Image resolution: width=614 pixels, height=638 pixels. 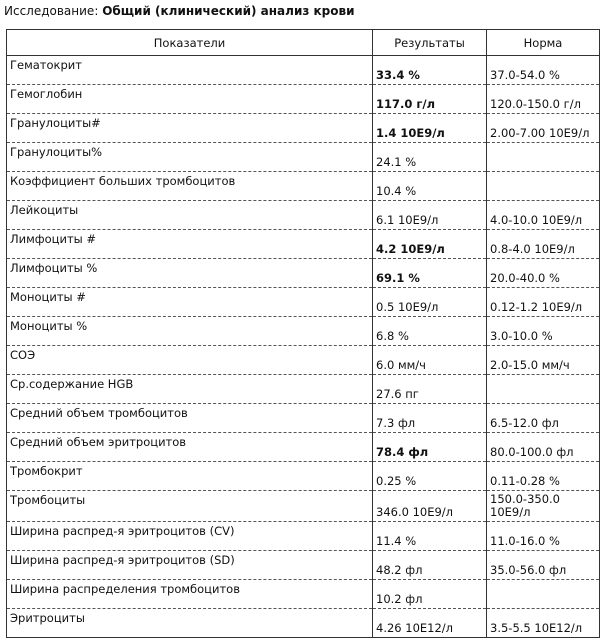 I want to click on norm-range: 80.0-100.0 фл, so click(x=543, y=447).